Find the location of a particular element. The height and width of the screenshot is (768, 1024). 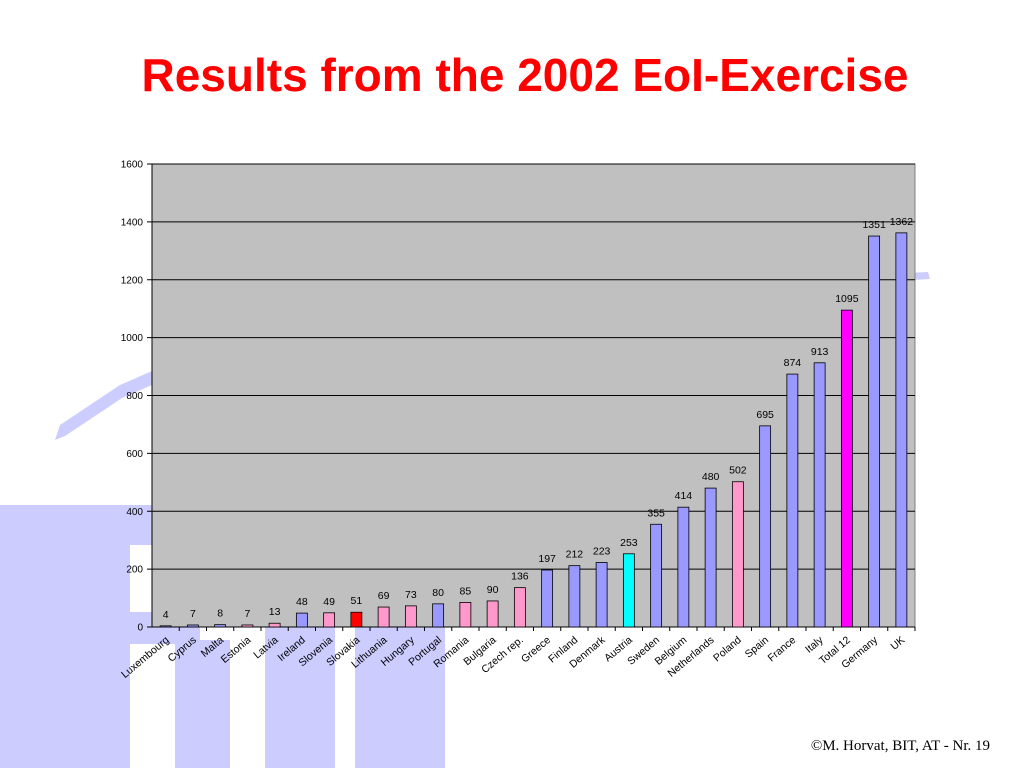

x-category-label: France is located at coordinates (782, 649).